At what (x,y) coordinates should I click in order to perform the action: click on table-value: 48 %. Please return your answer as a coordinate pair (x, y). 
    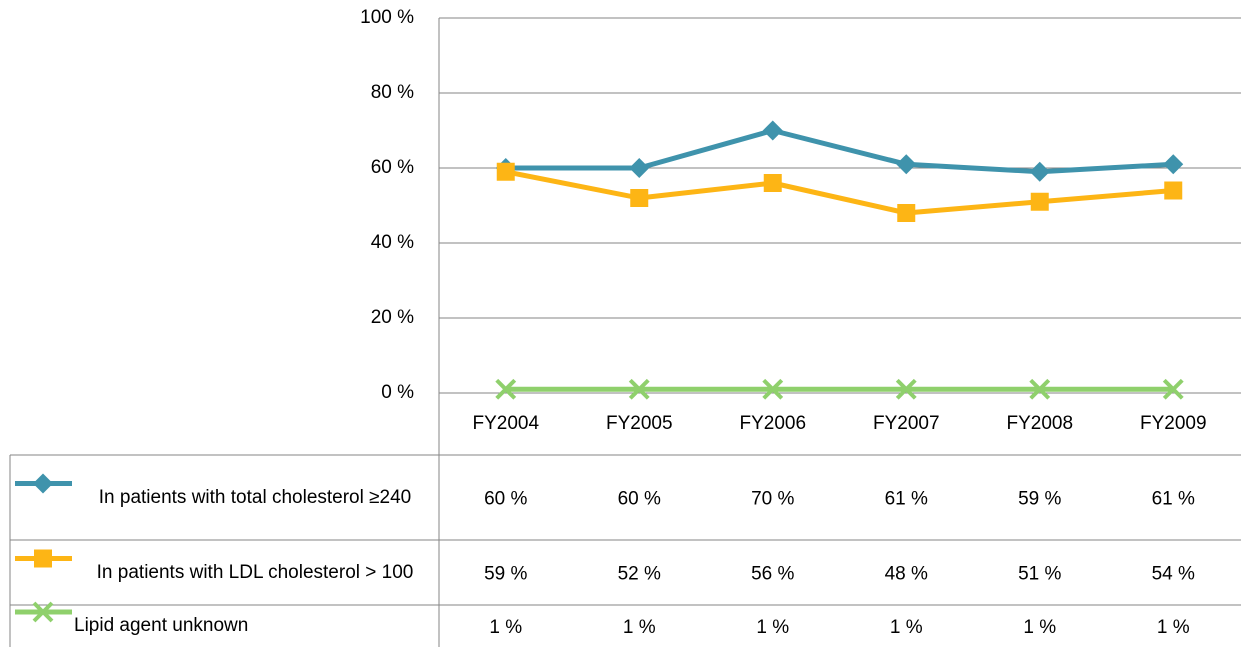
    Looking at the image, I should click on (906, 574).